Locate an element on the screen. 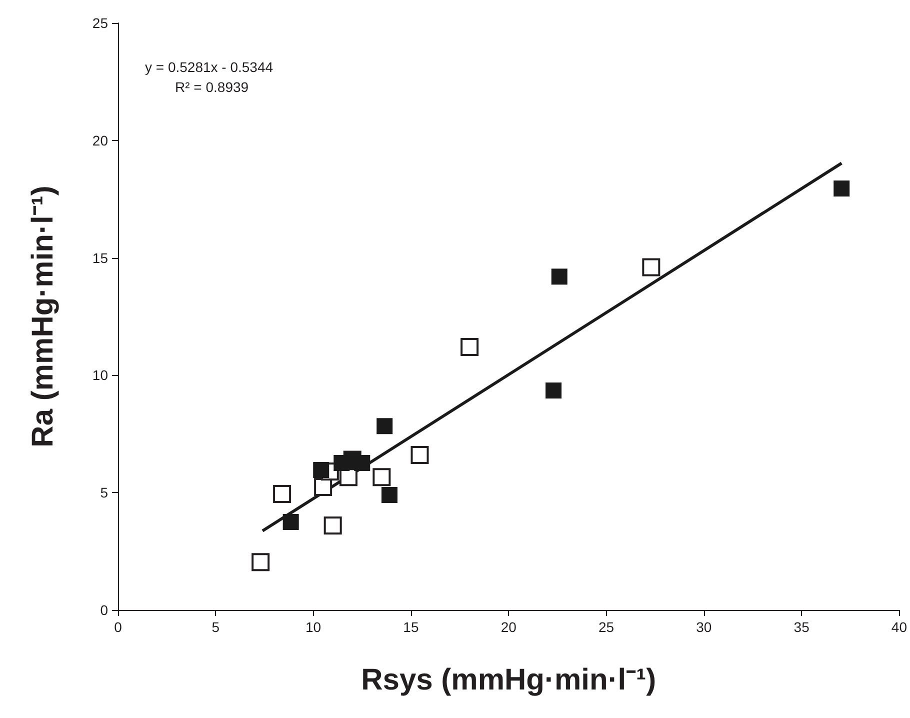 Image resolution: width=910 pixels, height=718 pixels. x-tick-label: 40 is located at coordinates (899, 627).